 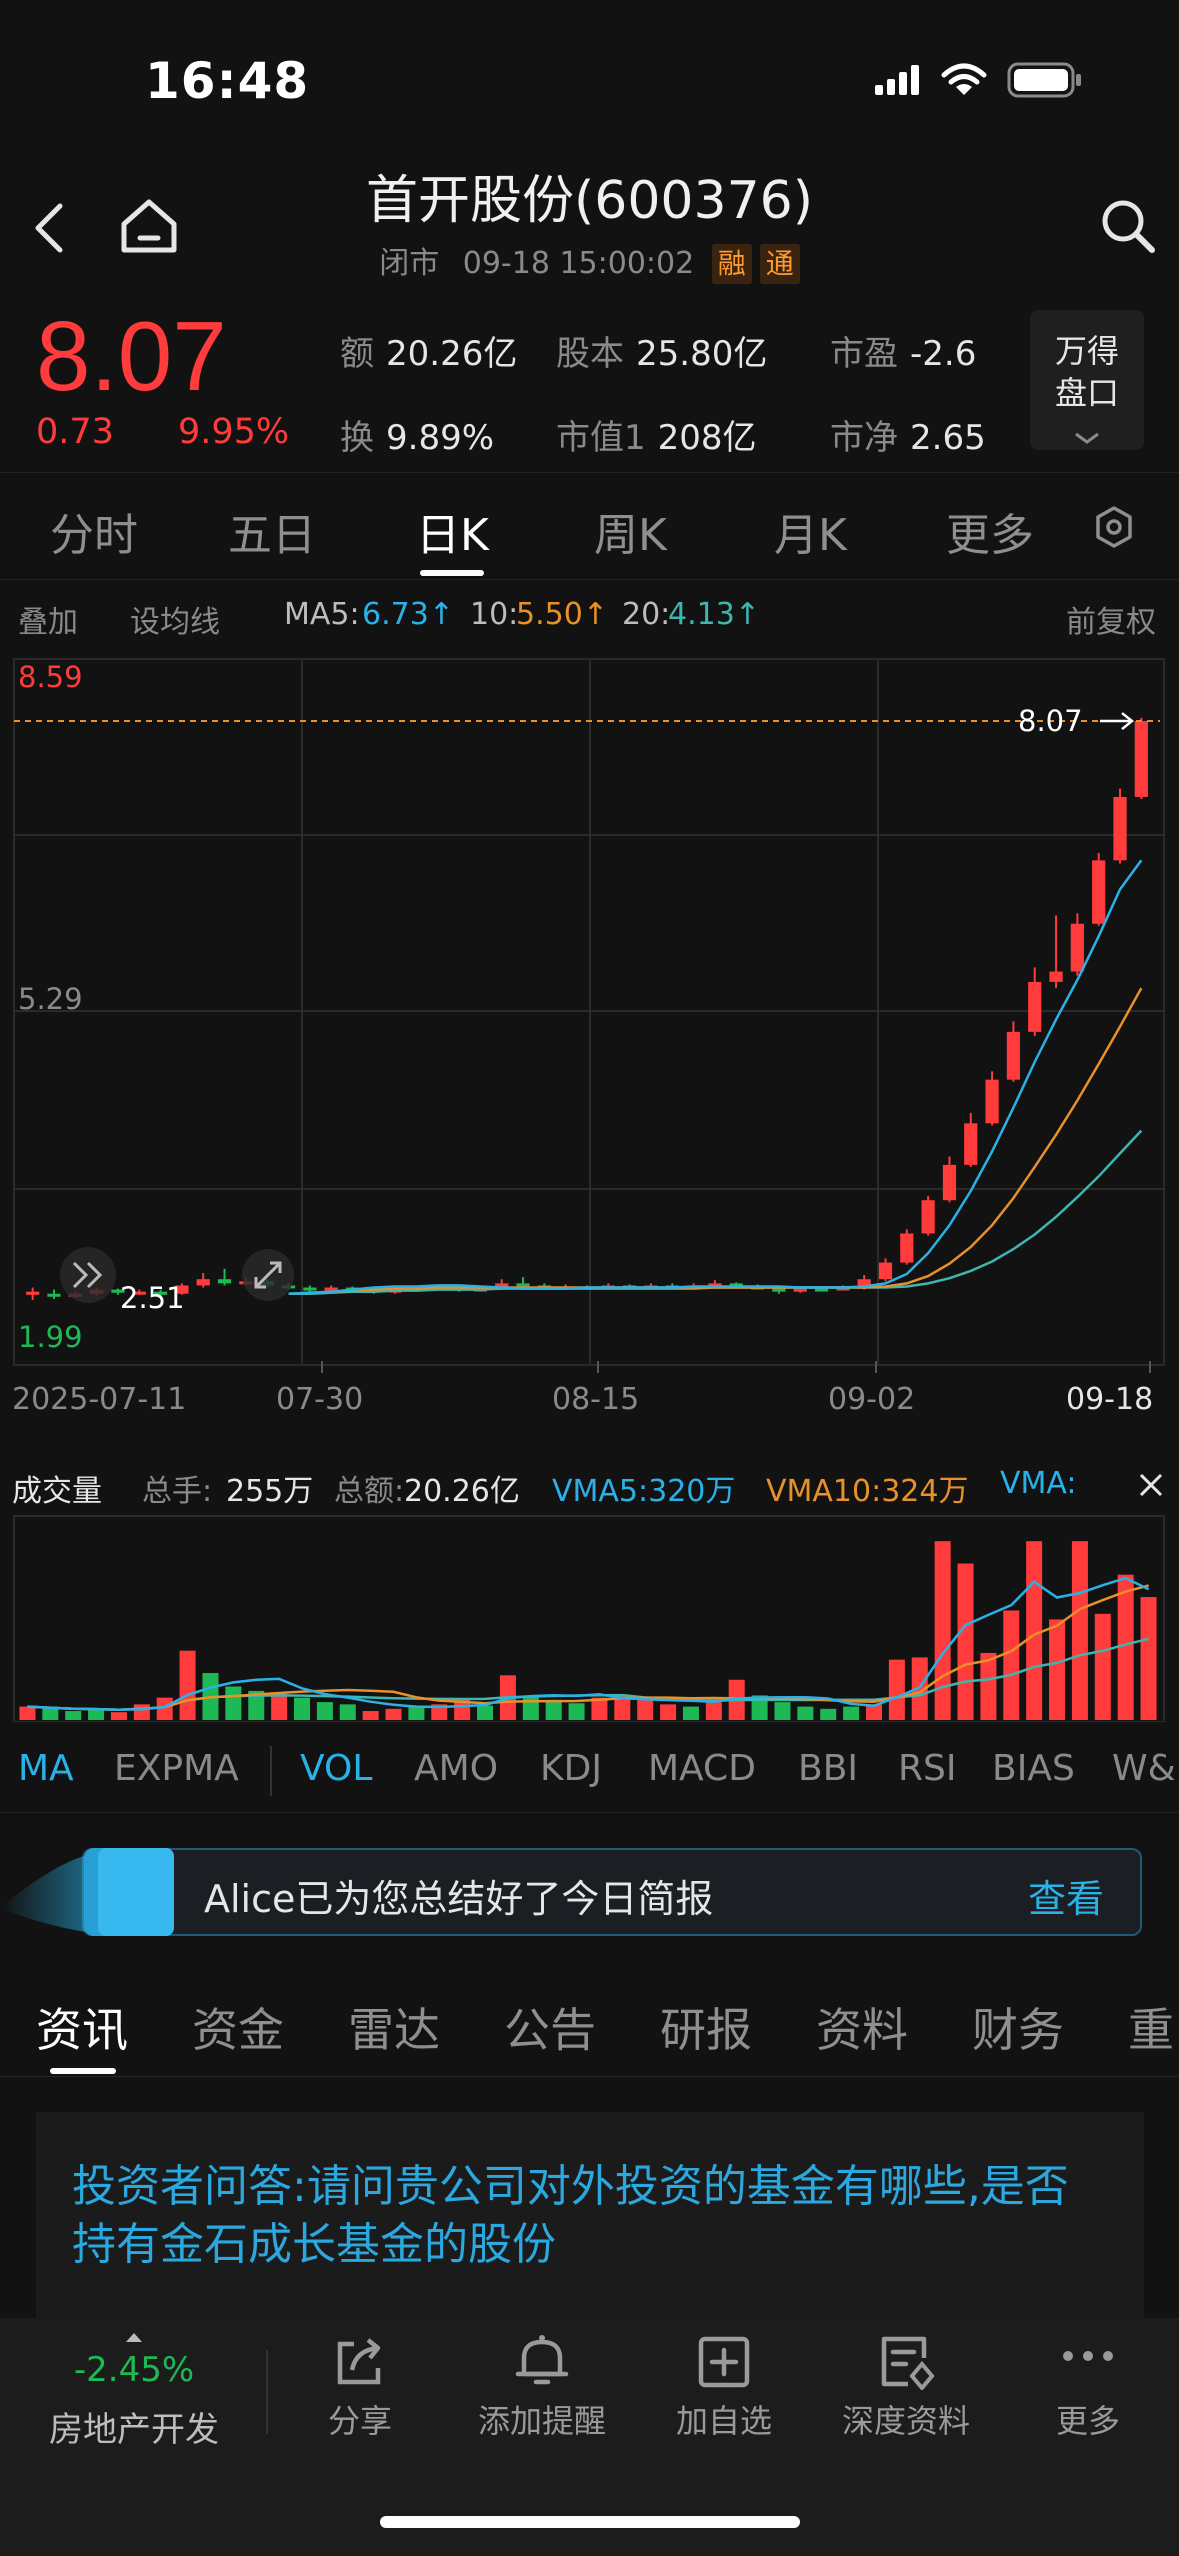 I want to click on indicator-tab-8: BIAS, so click(x=1033, y=1768).